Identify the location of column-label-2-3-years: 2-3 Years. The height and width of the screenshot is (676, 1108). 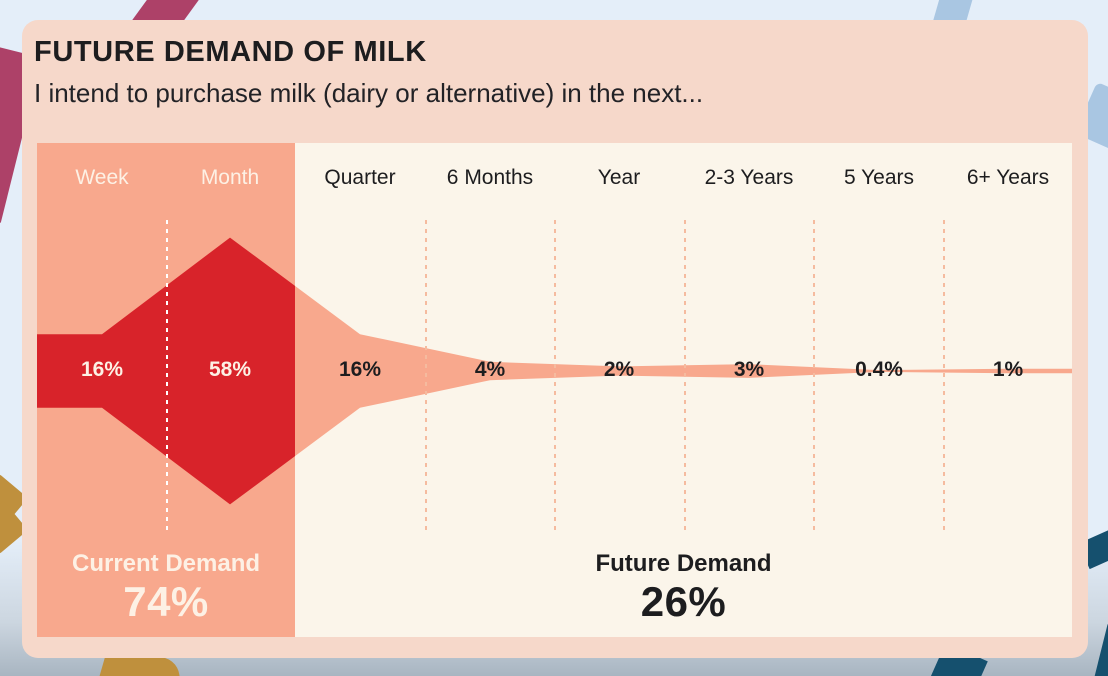
(749, 177).